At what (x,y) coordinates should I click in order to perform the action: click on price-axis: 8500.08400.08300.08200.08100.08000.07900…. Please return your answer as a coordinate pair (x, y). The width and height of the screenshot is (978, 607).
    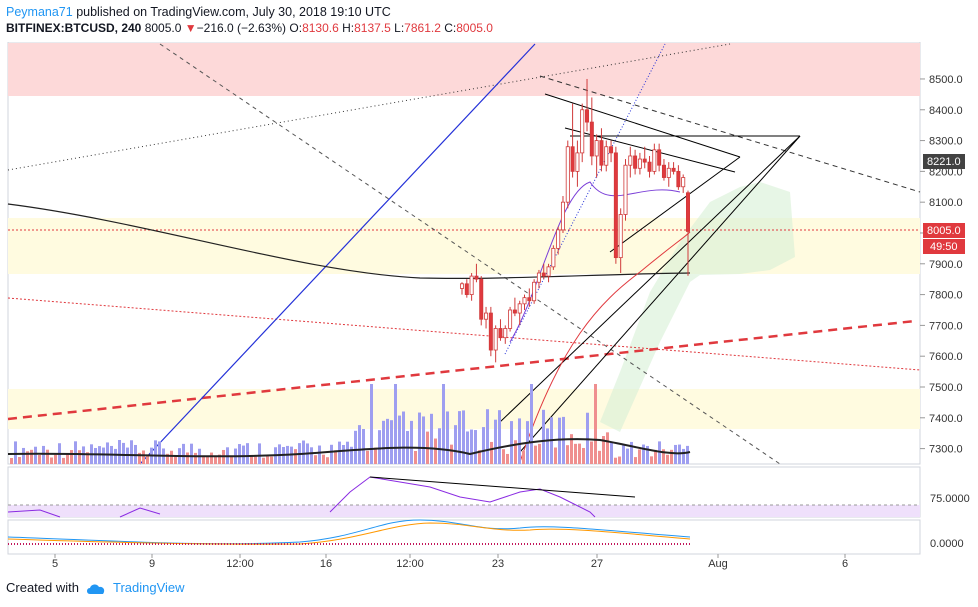
    Looking at the image, I should click on (941, 265).